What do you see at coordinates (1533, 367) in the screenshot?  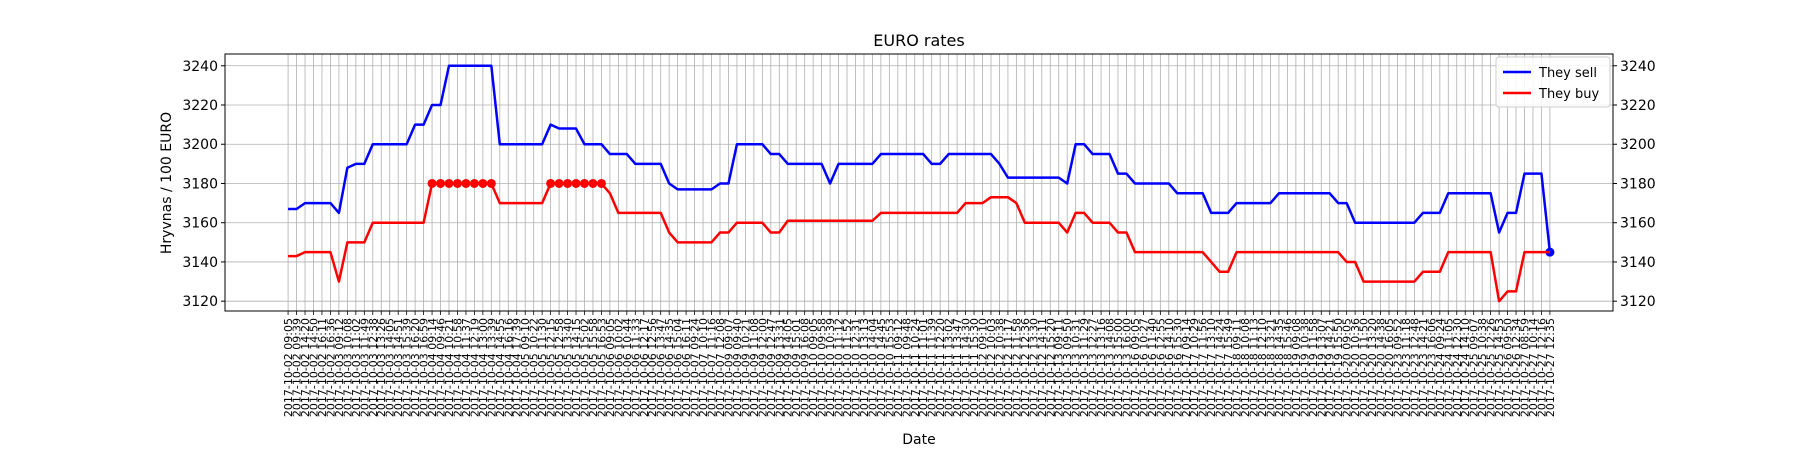 I see `x-tick-label: 2017-10-27 10:14` at bounding box center [1533, 367].